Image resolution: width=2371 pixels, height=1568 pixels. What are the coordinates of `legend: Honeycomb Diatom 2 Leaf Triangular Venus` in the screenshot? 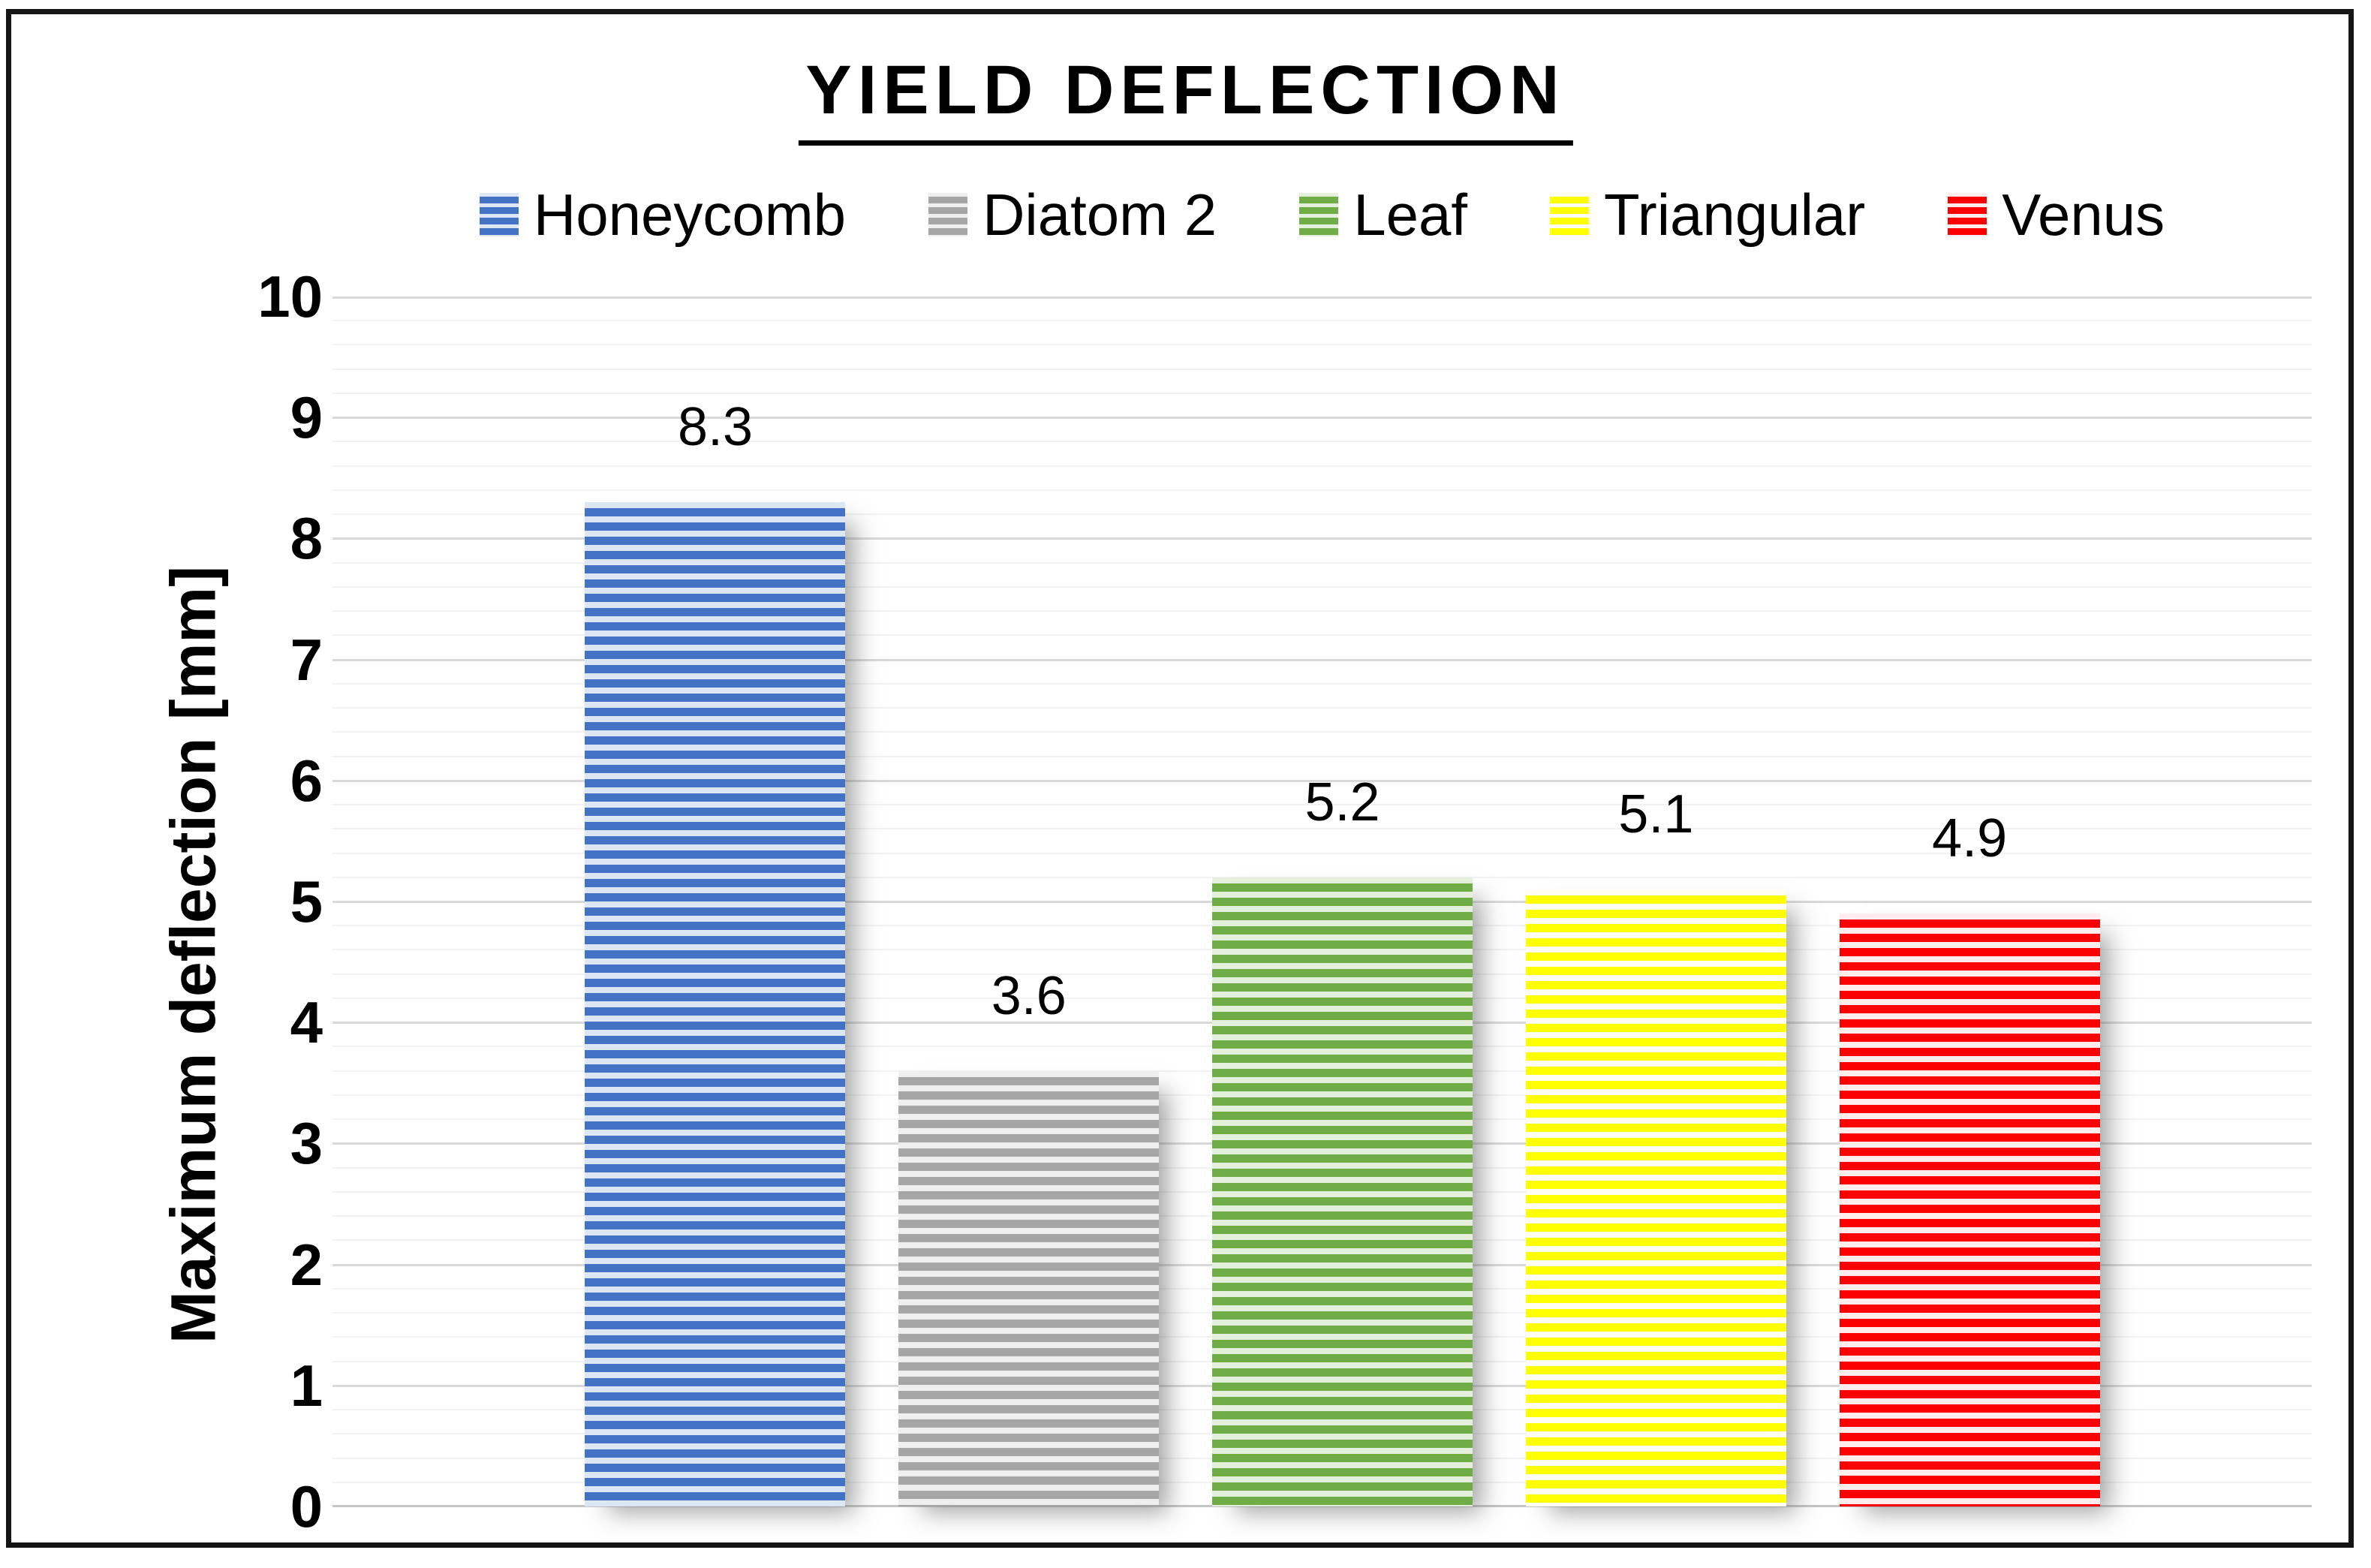 It's located at (1322, 215).